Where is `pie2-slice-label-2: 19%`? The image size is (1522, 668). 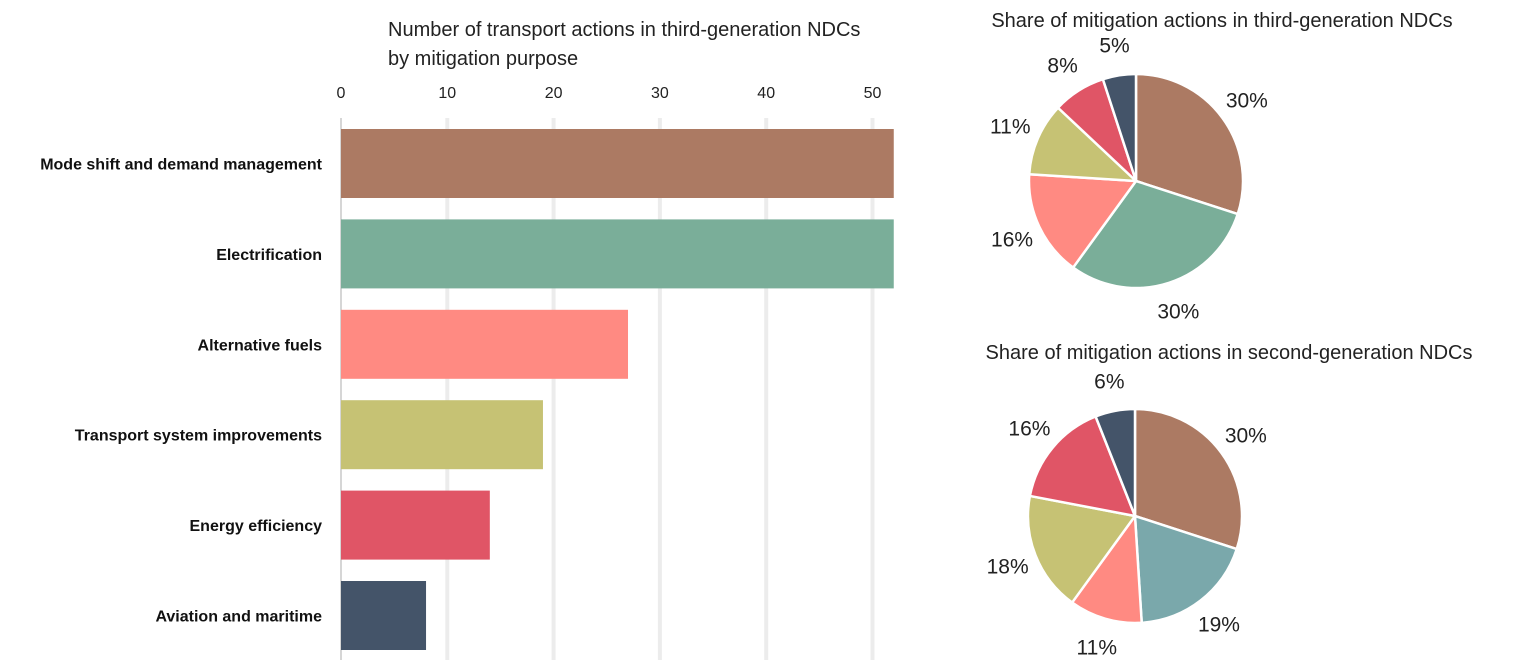
pie2-slice-label-2: 19% is located at coordinates (1219, 624).